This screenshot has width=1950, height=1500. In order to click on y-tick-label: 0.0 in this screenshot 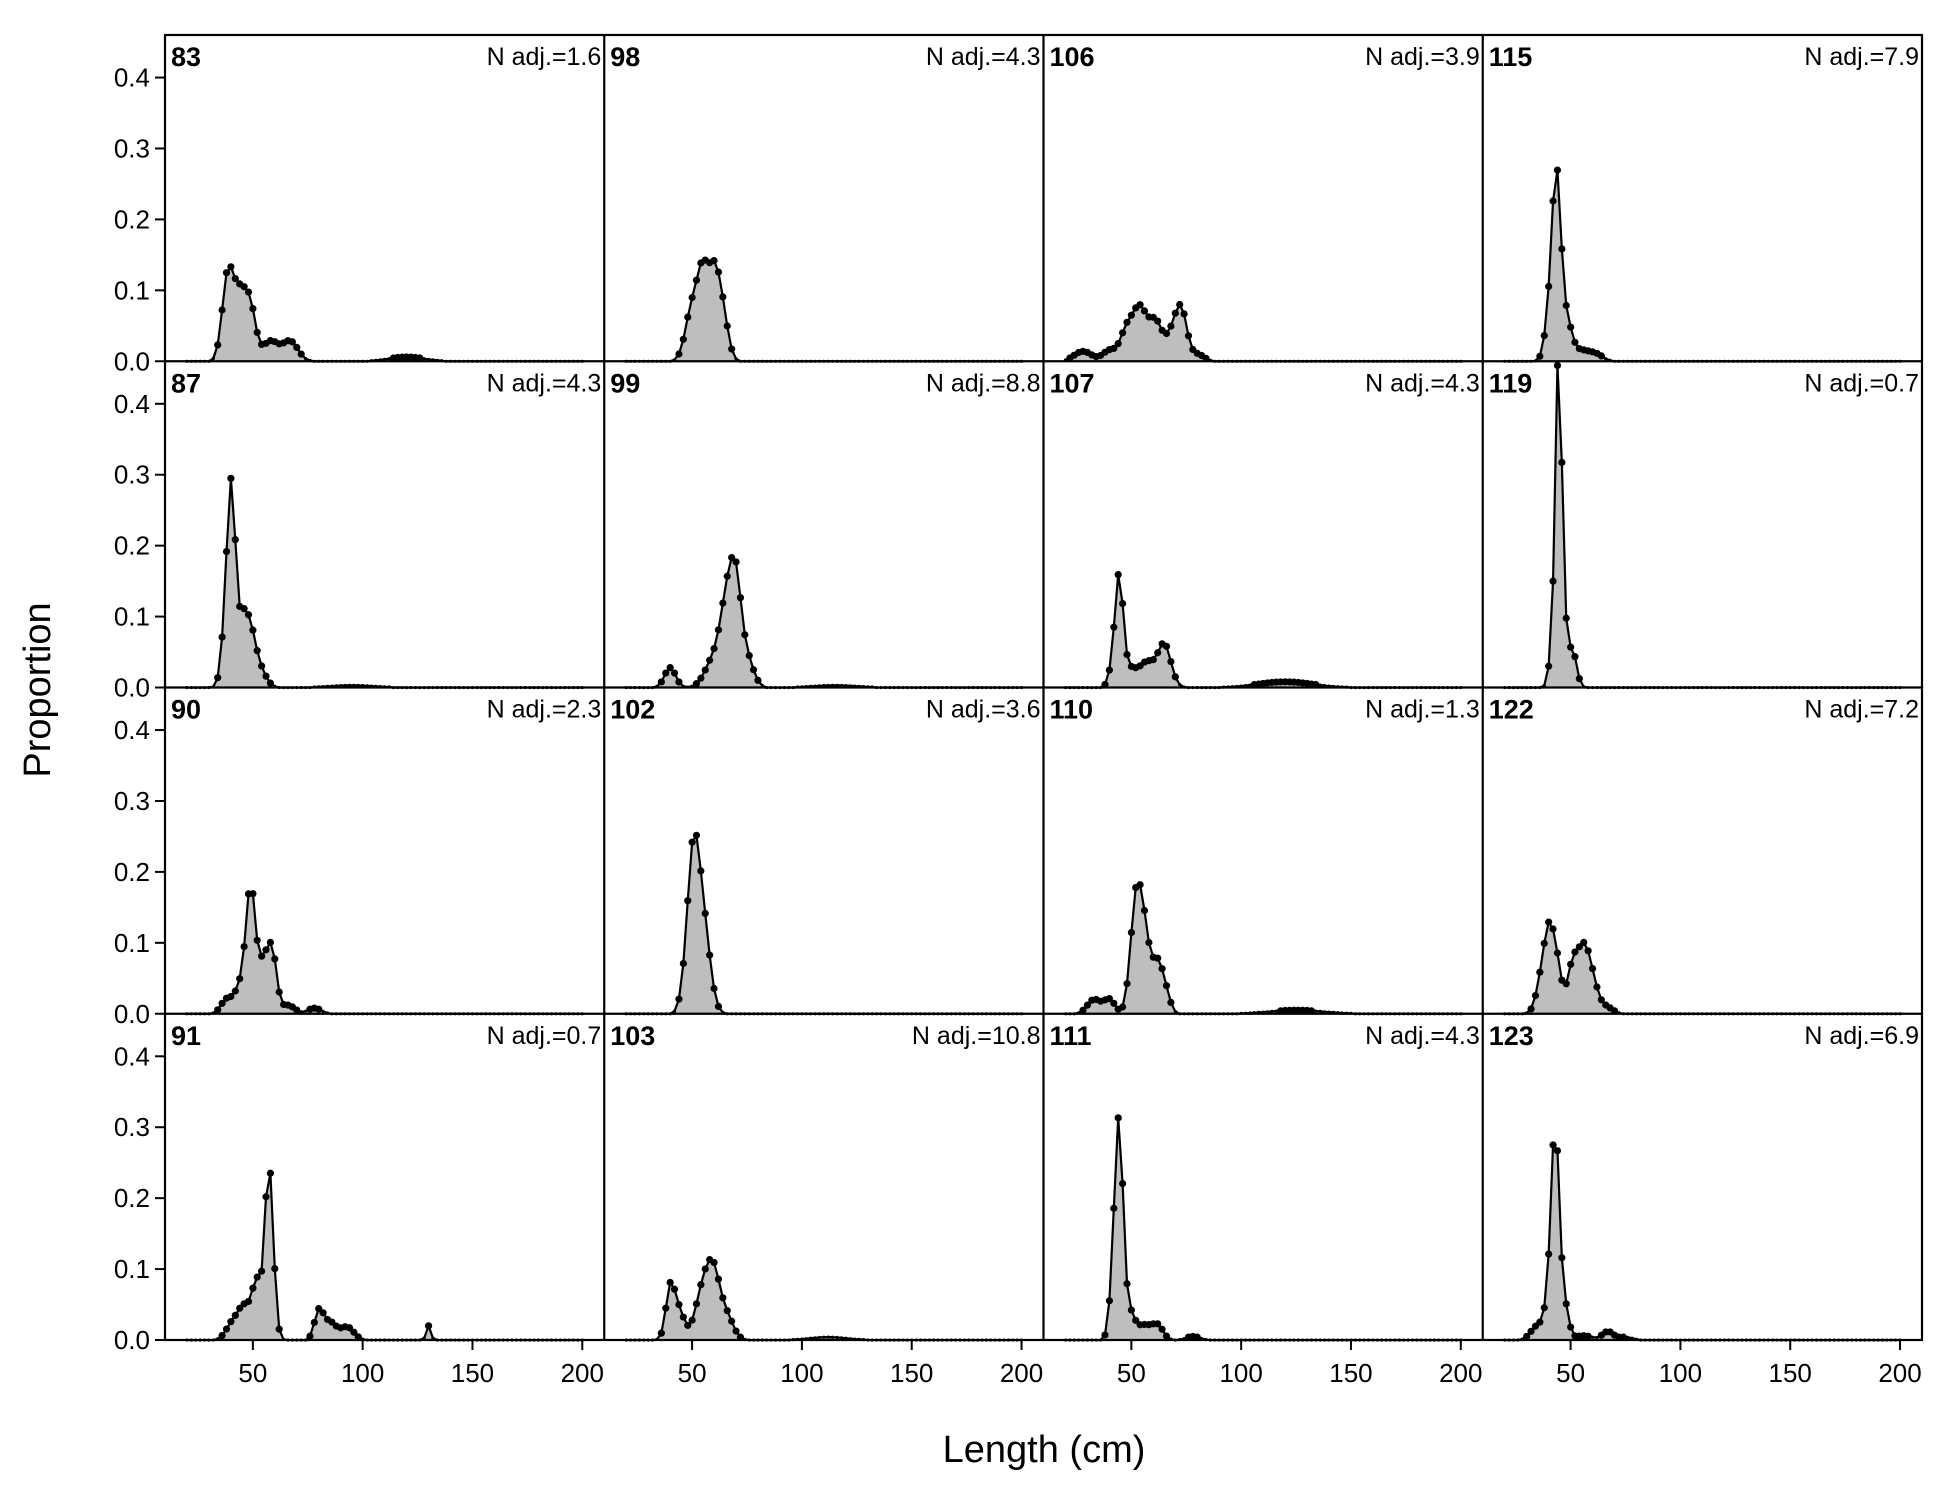, I will do `click(132, 1014)`.